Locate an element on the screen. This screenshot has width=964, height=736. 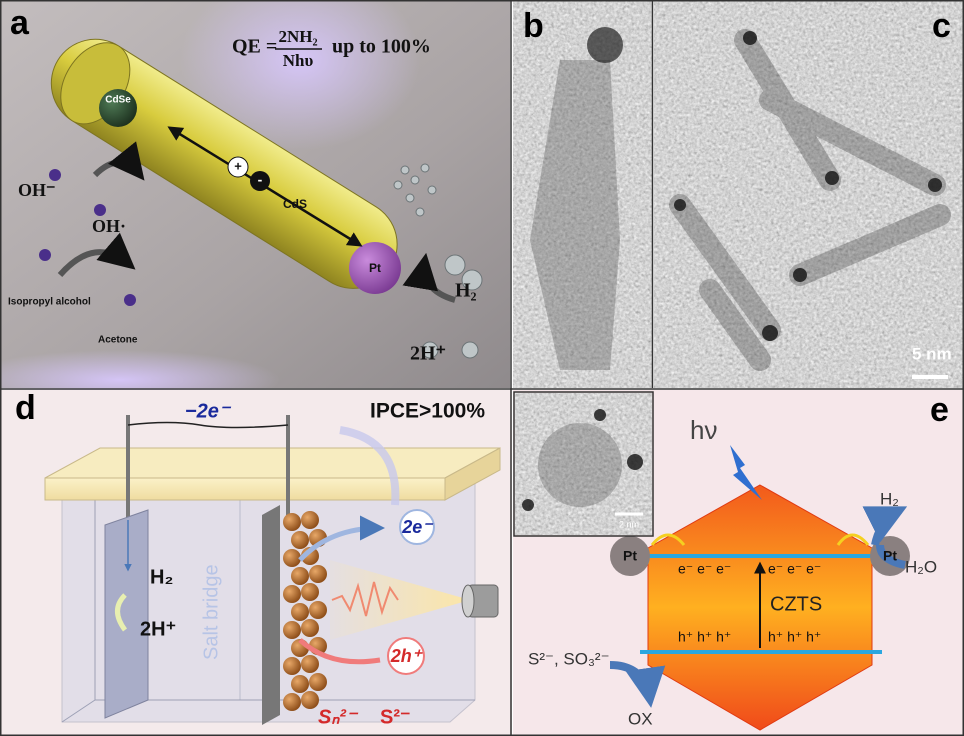
oh-radical: OH· is located at coordinates (109, 226).